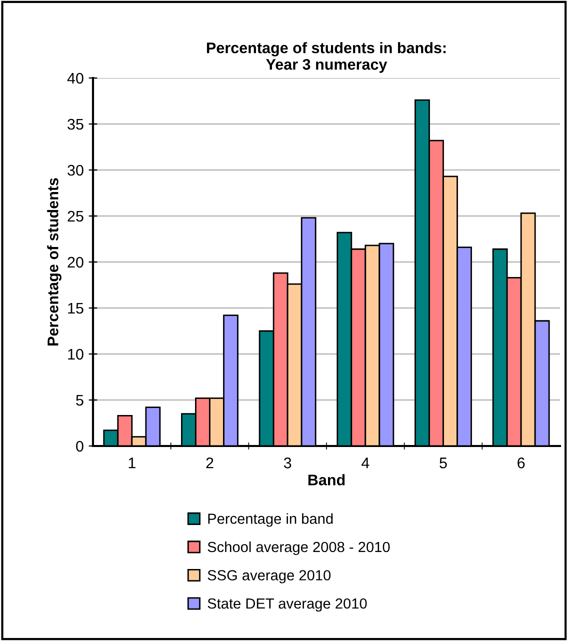 The height and width of the screenshot is (641, 569). What do you see at coordinates (443, 463) in the screenshot?
I see `x-tick-label: 5` at bounding box center [443, 463].